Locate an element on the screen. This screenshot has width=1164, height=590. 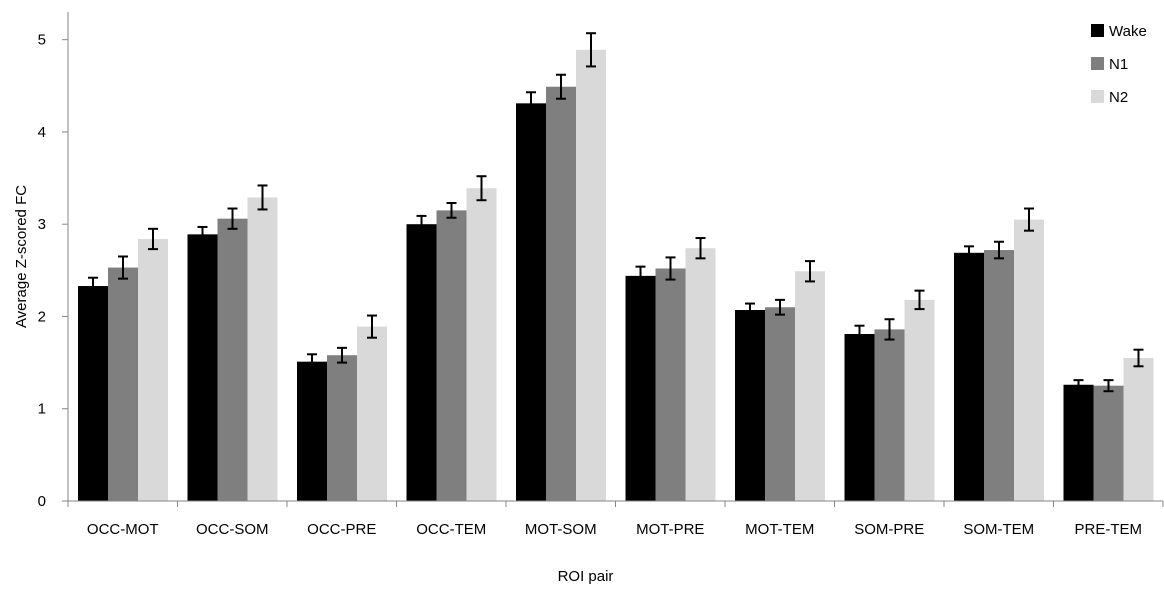
bar-n1-som-tem is located at coordinates (999, 375).